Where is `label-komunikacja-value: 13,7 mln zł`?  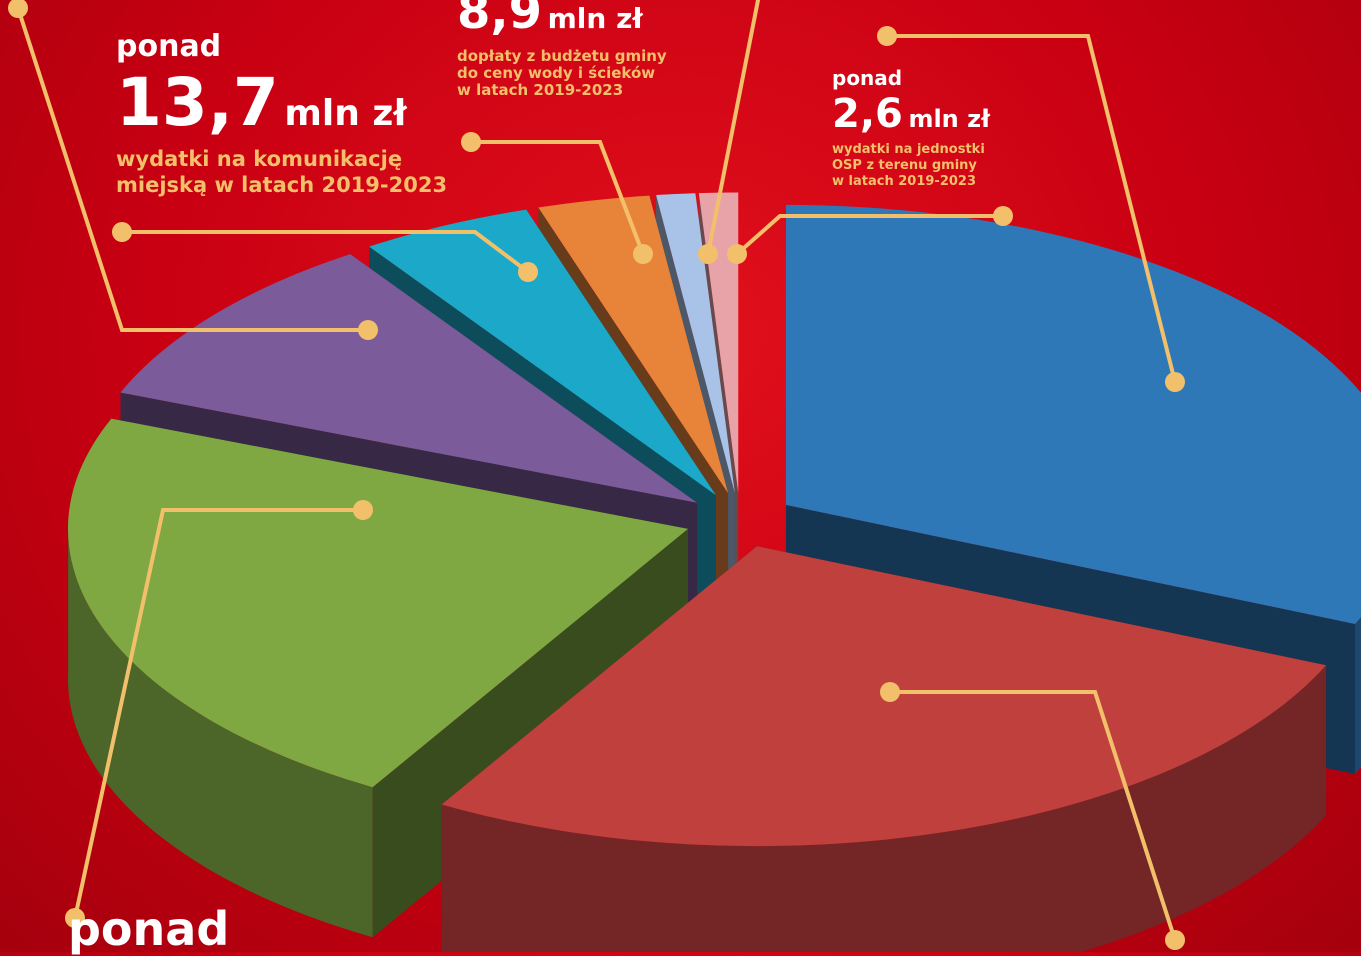 label-komunikacja-value: 13,7 mln zł is located at coordinates (306, 103).